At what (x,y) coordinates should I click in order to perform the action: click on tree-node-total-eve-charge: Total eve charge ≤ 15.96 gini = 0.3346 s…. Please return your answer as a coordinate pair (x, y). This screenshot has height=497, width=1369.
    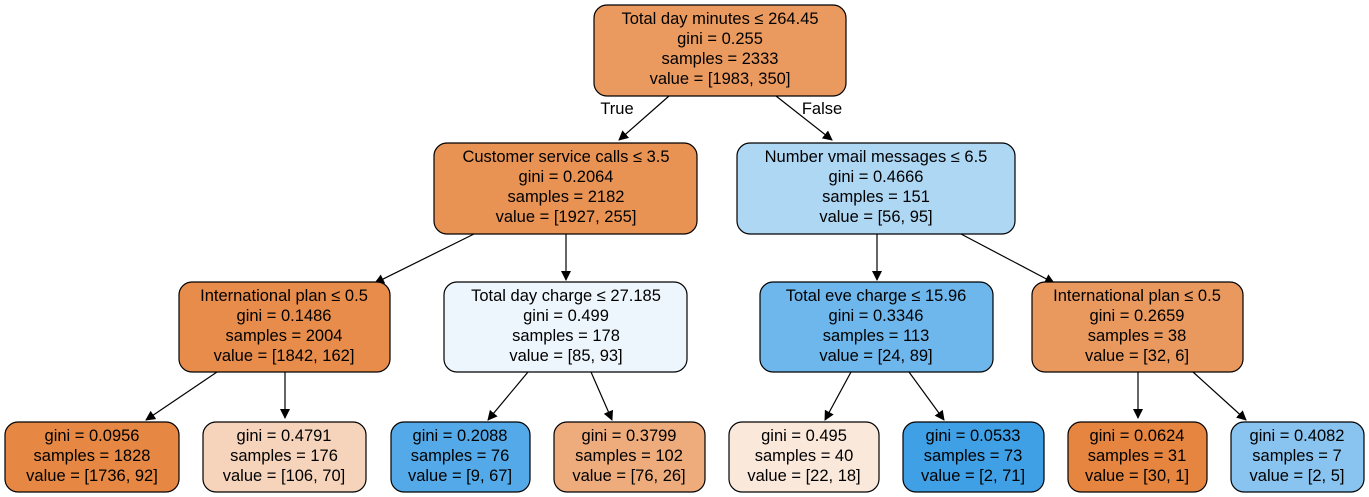
    Looking at the image, I should click on (876, 327).